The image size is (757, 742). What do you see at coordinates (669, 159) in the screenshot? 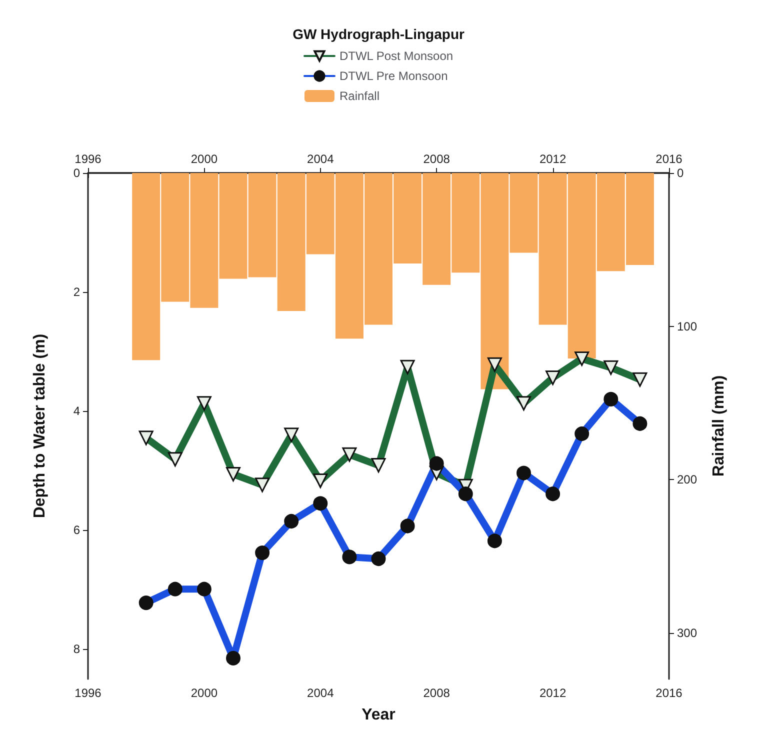
I see `x2-tick-label: 2016` at bounding box center [669, 159].